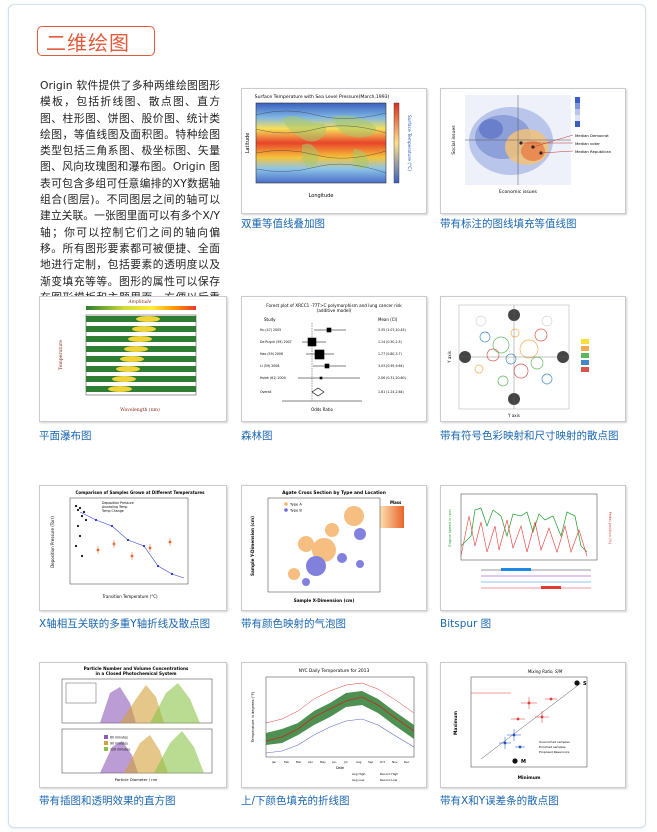 The width and height of the screenshot is (657, 832). I want to click on caption-multi-y-axis: X轴相互关联的多重Y轴折线及散点图, so click(125, 624).